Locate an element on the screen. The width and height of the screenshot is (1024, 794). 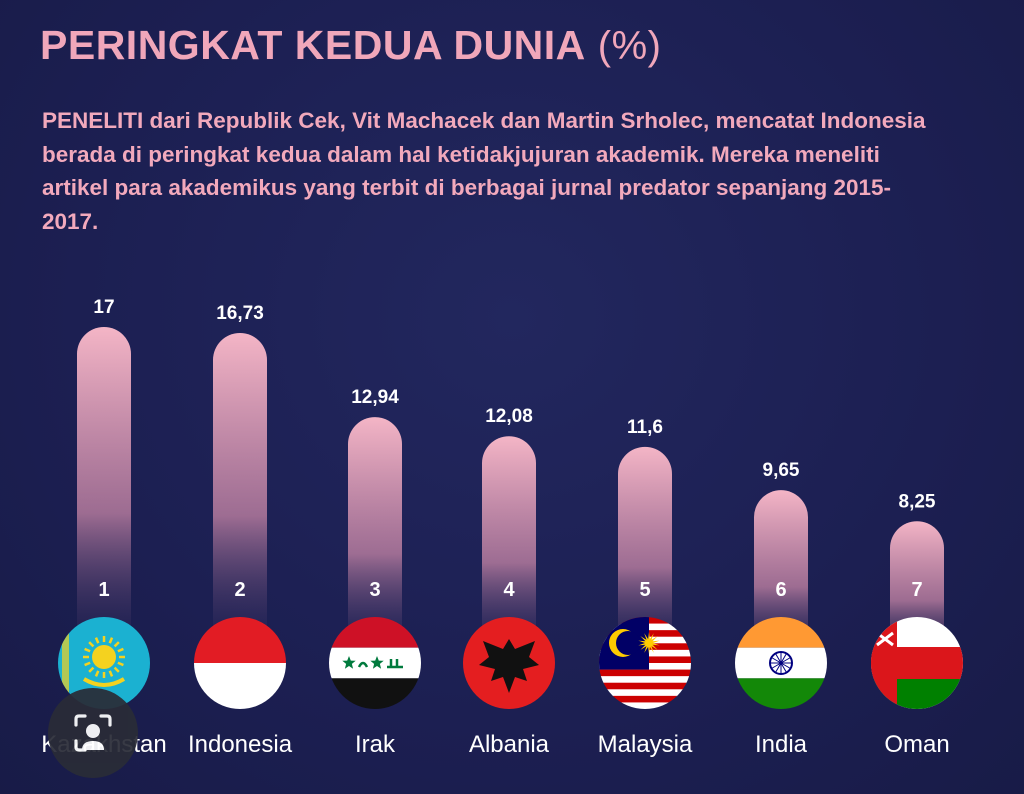
rank-label: 4 is located at coordinates (509, 590).